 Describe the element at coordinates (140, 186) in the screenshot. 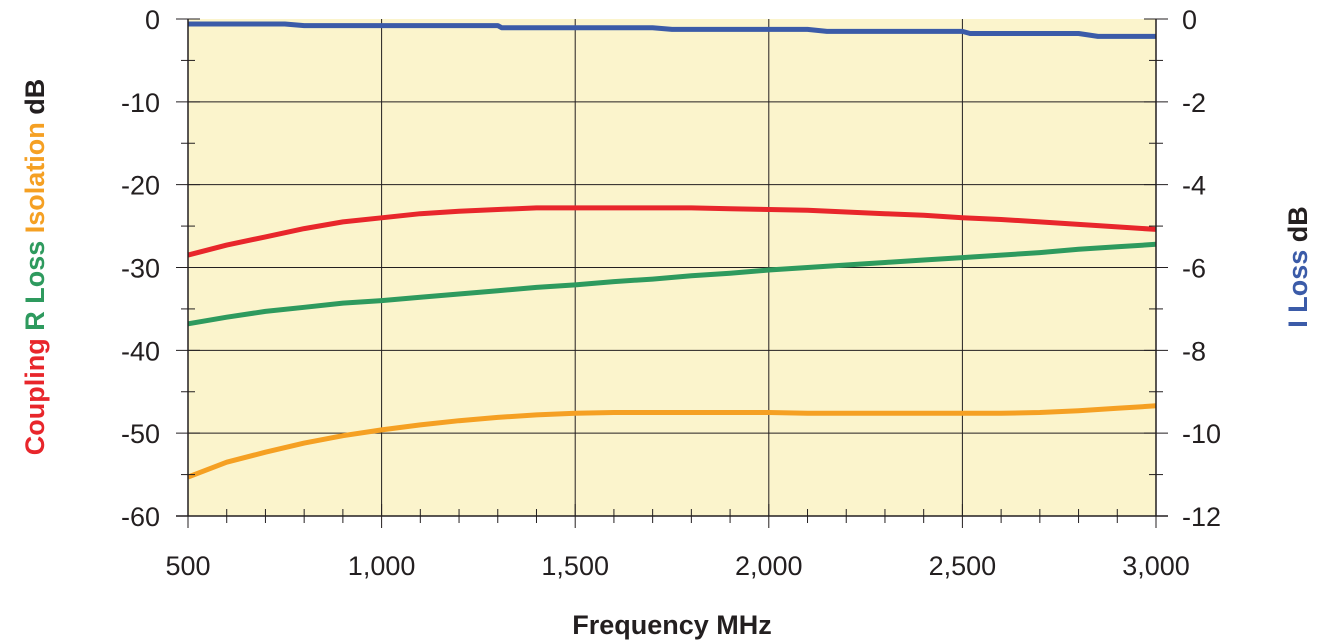

I see `y-left-tick-label: -20` at that location.